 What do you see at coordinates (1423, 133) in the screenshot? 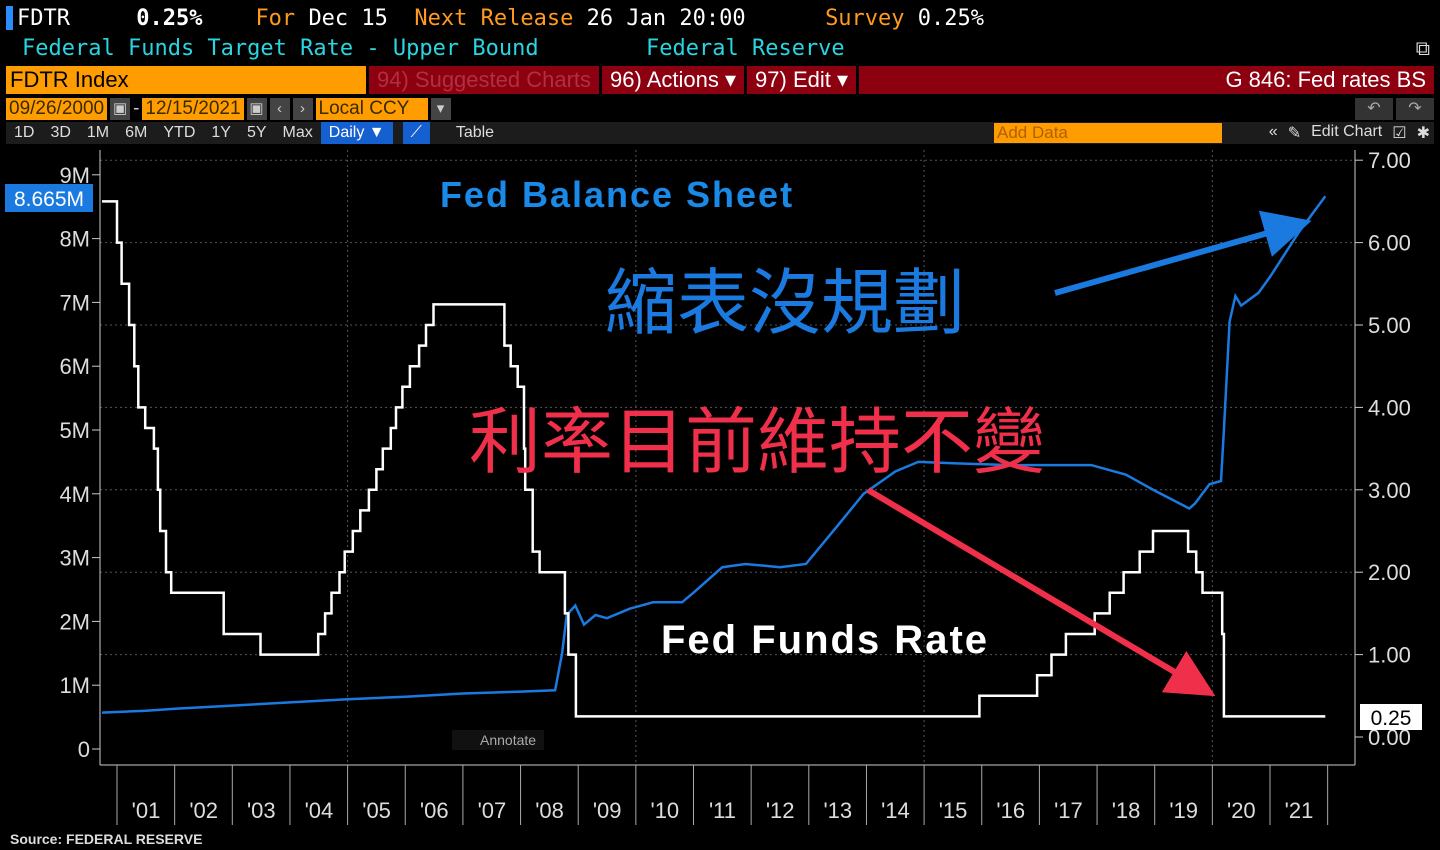
I see `gear-icon: ✱` at bounding box center [1423, 133].